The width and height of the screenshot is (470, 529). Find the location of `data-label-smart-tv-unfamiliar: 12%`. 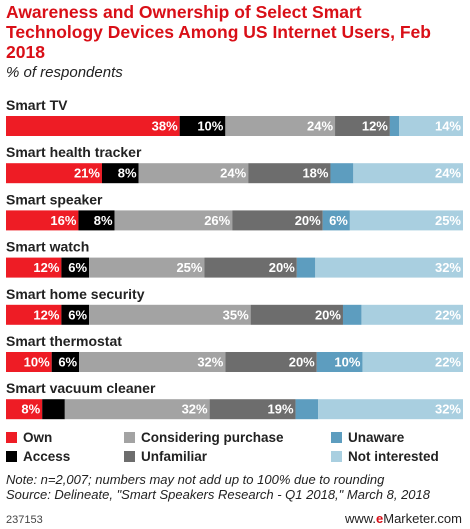

data-label-smart-tv-unfamiliar: 12% is located at coordinates (375, 126).